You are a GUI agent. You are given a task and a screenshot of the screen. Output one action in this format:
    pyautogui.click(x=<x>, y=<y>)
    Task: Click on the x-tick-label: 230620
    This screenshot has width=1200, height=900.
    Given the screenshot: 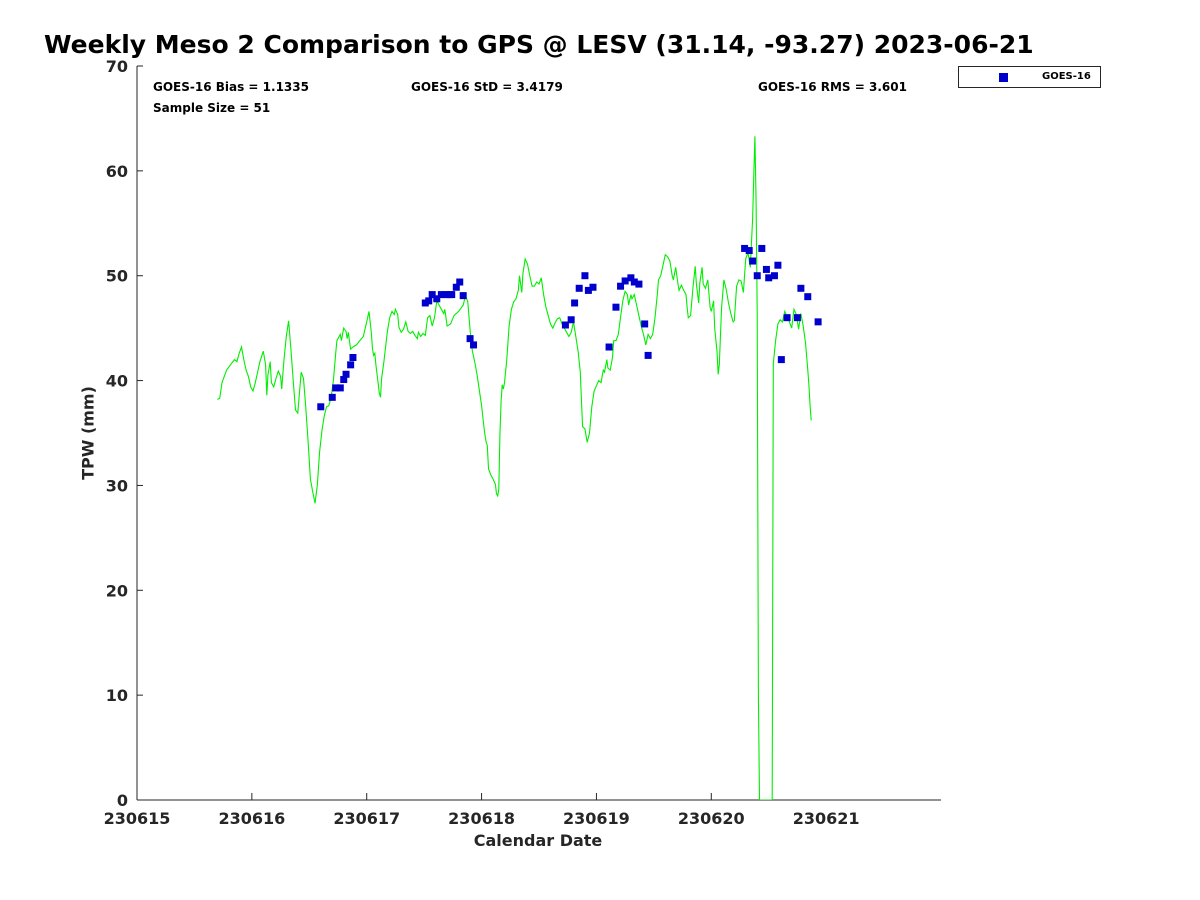 What is the action you would take?
    pyautogui.click(x=711, y=818)
    